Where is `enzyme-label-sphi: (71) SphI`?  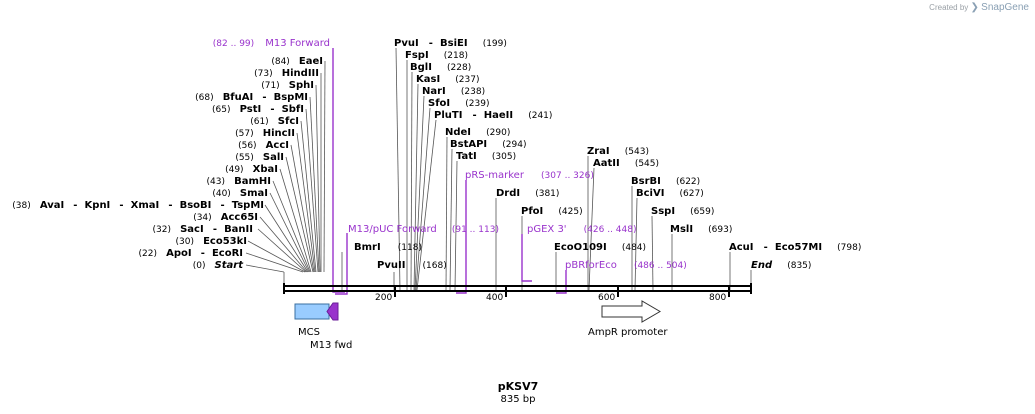
enzyme-label-sphi: (71) SphI is located at coordinates (287, 82).